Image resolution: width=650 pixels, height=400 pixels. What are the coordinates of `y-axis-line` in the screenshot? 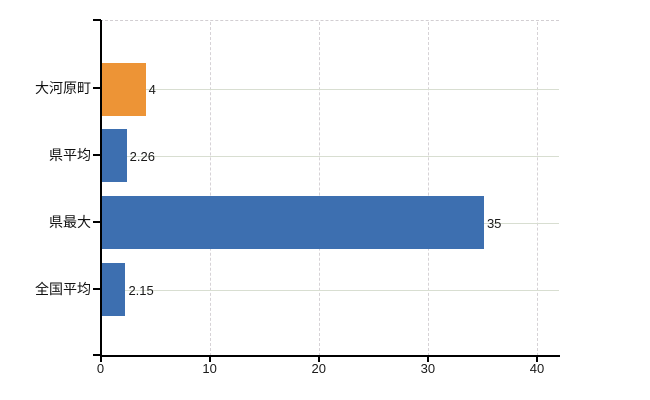 It's located at (101, 188).